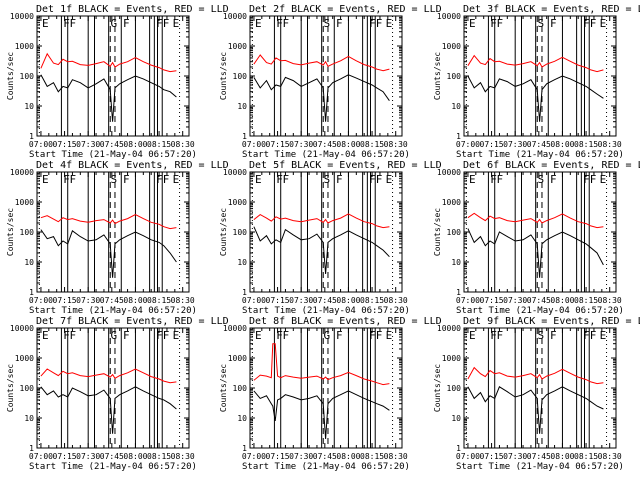 The image size is (640, 480). Describe the element at coordinates (22, 328) in the screenshot. I see `y-tick-label: 10000` at that location.